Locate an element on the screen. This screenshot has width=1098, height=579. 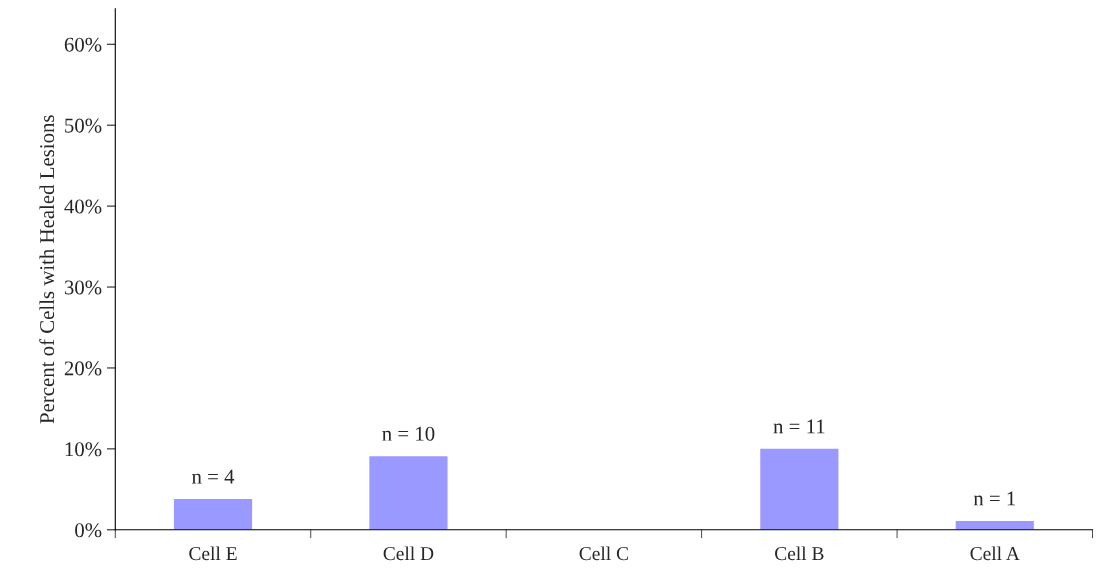
annotation: n = 11 is located at coordinates (799, 426).